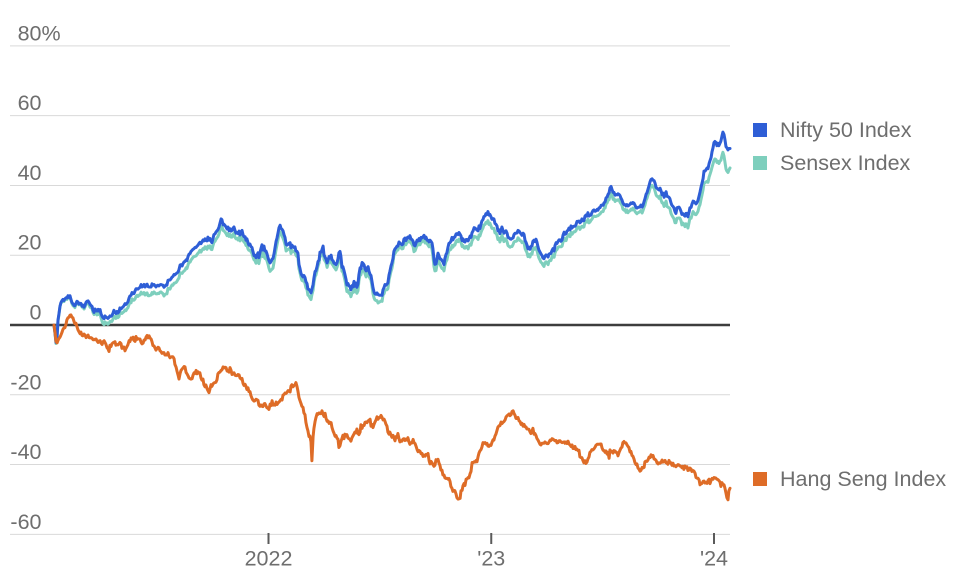 This screenshot has height=583, width=960. I want to click on y-axis-tick-label: -40, so click(25, 452).